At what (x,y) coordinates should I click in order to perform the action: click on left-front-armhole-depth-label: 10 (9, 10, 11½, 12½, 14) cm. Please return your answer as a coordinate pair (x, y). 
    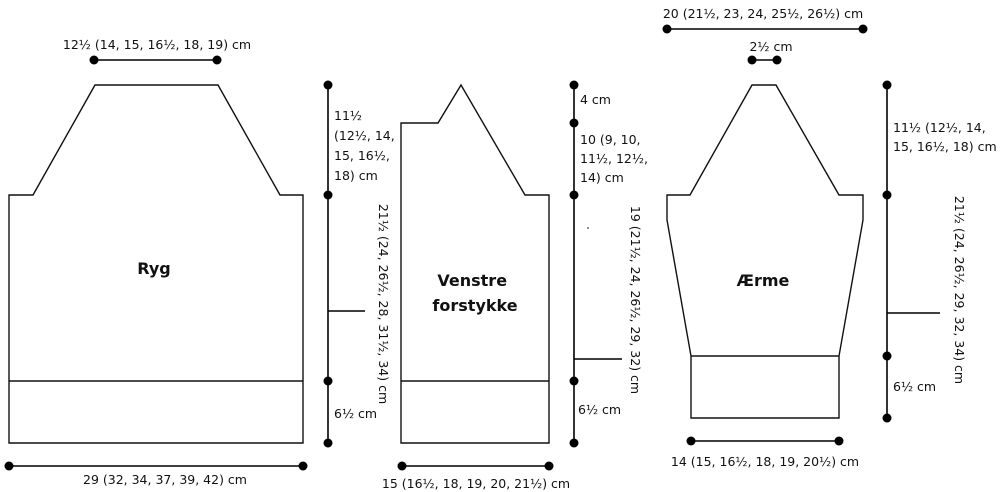
    Looking at the image, I should click on (616, 158).